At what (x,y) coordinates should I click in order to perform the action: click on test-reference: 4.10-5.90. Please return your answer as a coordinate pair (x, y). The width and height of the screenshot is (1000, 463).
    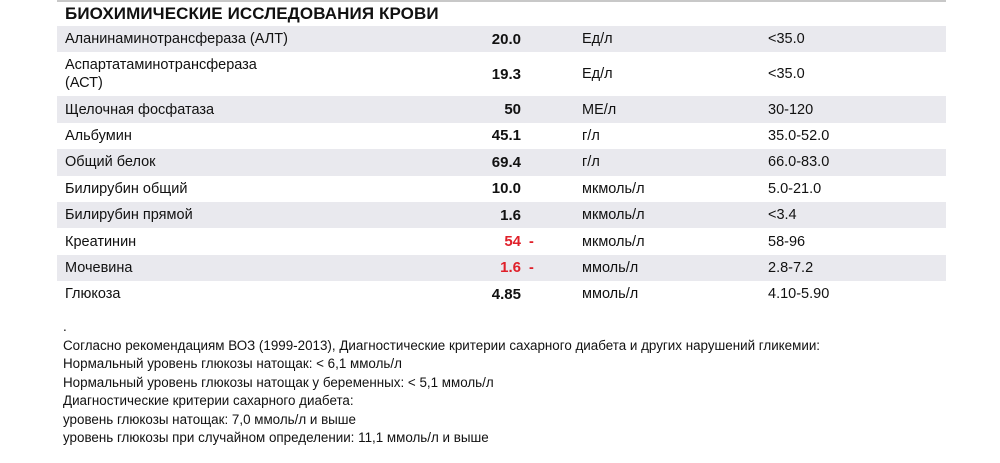
    Looking at the image, I should click on (799, 294).